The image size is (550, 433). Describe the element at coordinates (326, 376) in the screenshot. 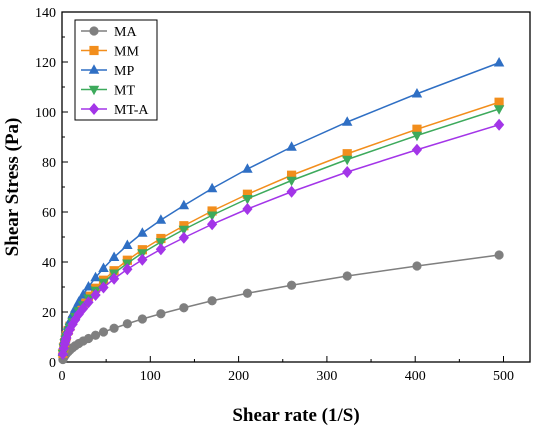

I see `x-tick-label: 300` at that location.